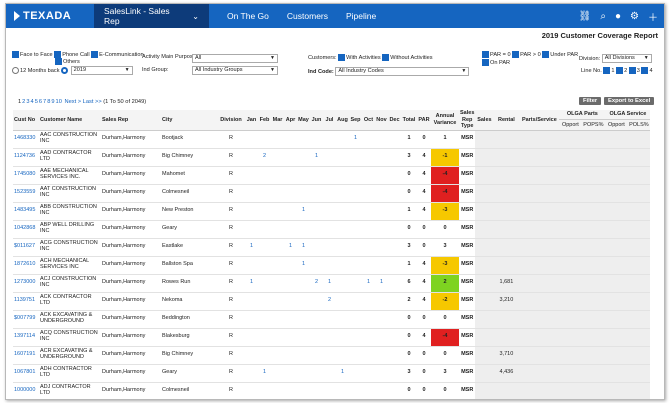 This screenshot has height=403, width=670. What do you see at coordinates (467, 120) in the screenshot?
I see `col-header: Sales Rep Type` at bounding box center [467, 120].